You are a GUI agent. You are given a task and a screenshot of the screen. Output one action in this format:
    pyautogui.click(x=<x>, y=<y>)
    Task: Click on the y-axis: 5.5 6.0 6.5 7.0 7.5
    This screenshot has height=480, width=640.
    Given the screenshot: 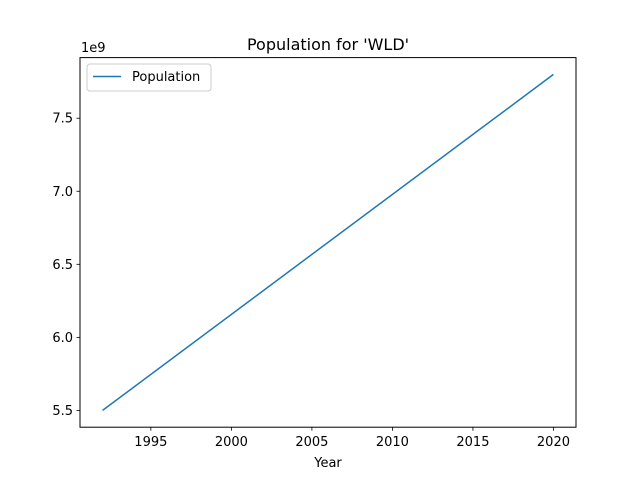 What is the action you would take?
    pyautogui.click(x=66, y=265)
    